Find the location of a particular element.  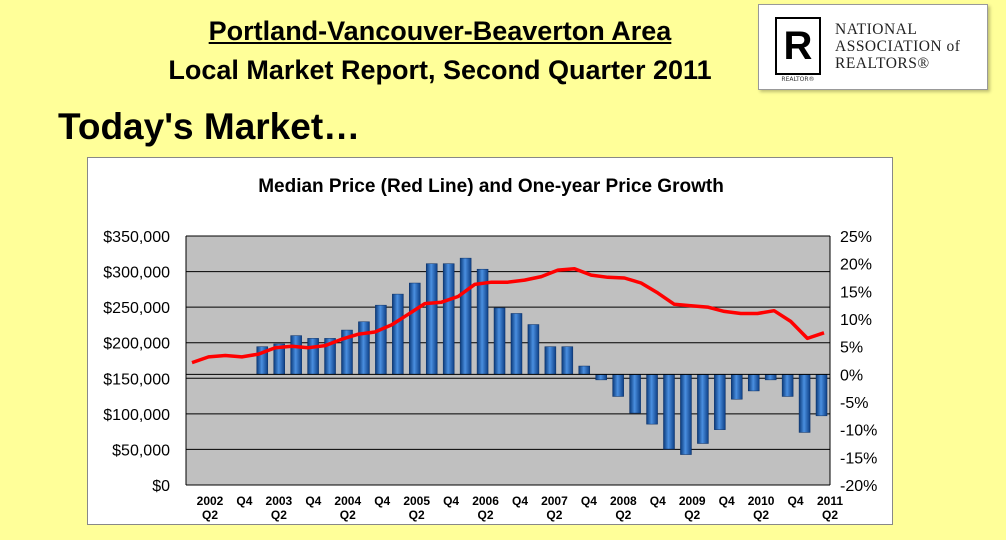

y-left-tick-label: $0 is located at coordinates (161, 486).